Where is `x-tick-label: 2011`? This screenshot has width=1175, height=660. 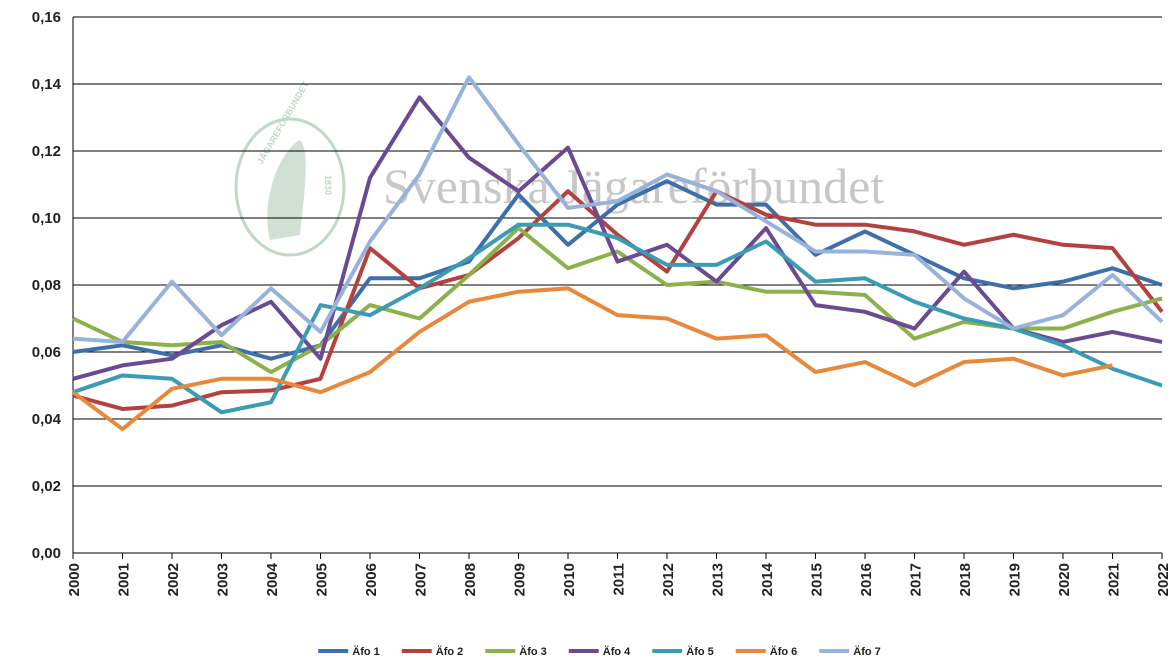
x-tick-label: 2011 is located at coordinates (619, 579).